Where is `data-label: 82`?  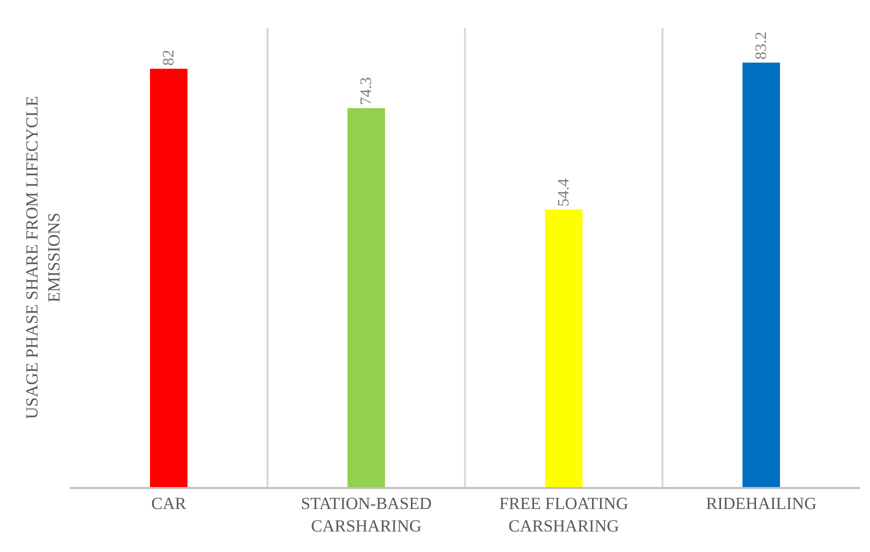
data-label: 82 is located at coordinates (169, 58).